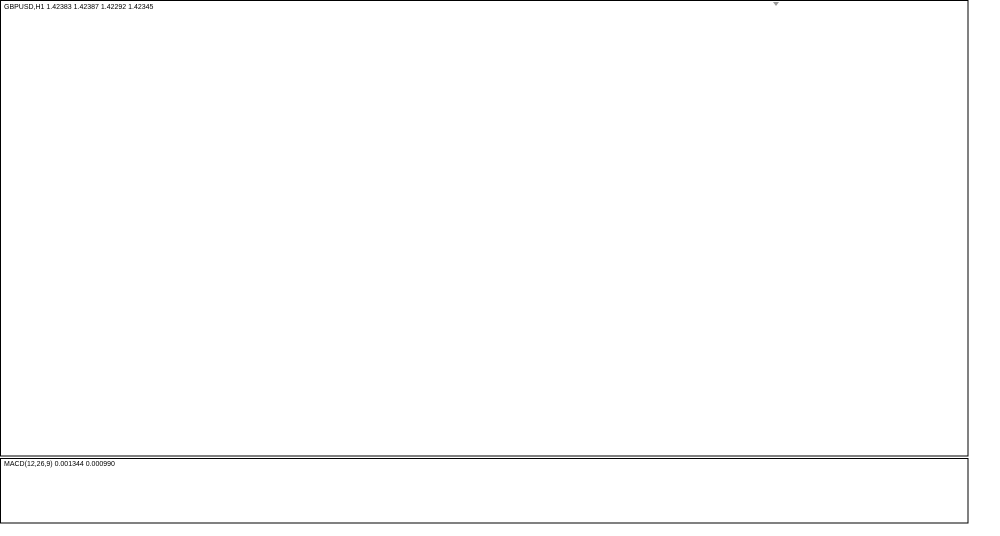 The width and height of the screenshot is (1000, 536). What do you see at coordinates (59, 464) in the screenshot?
I see `macd-title: MACD(12,26,9) 0.001344 0.000990` at bounding box center [59, 464].